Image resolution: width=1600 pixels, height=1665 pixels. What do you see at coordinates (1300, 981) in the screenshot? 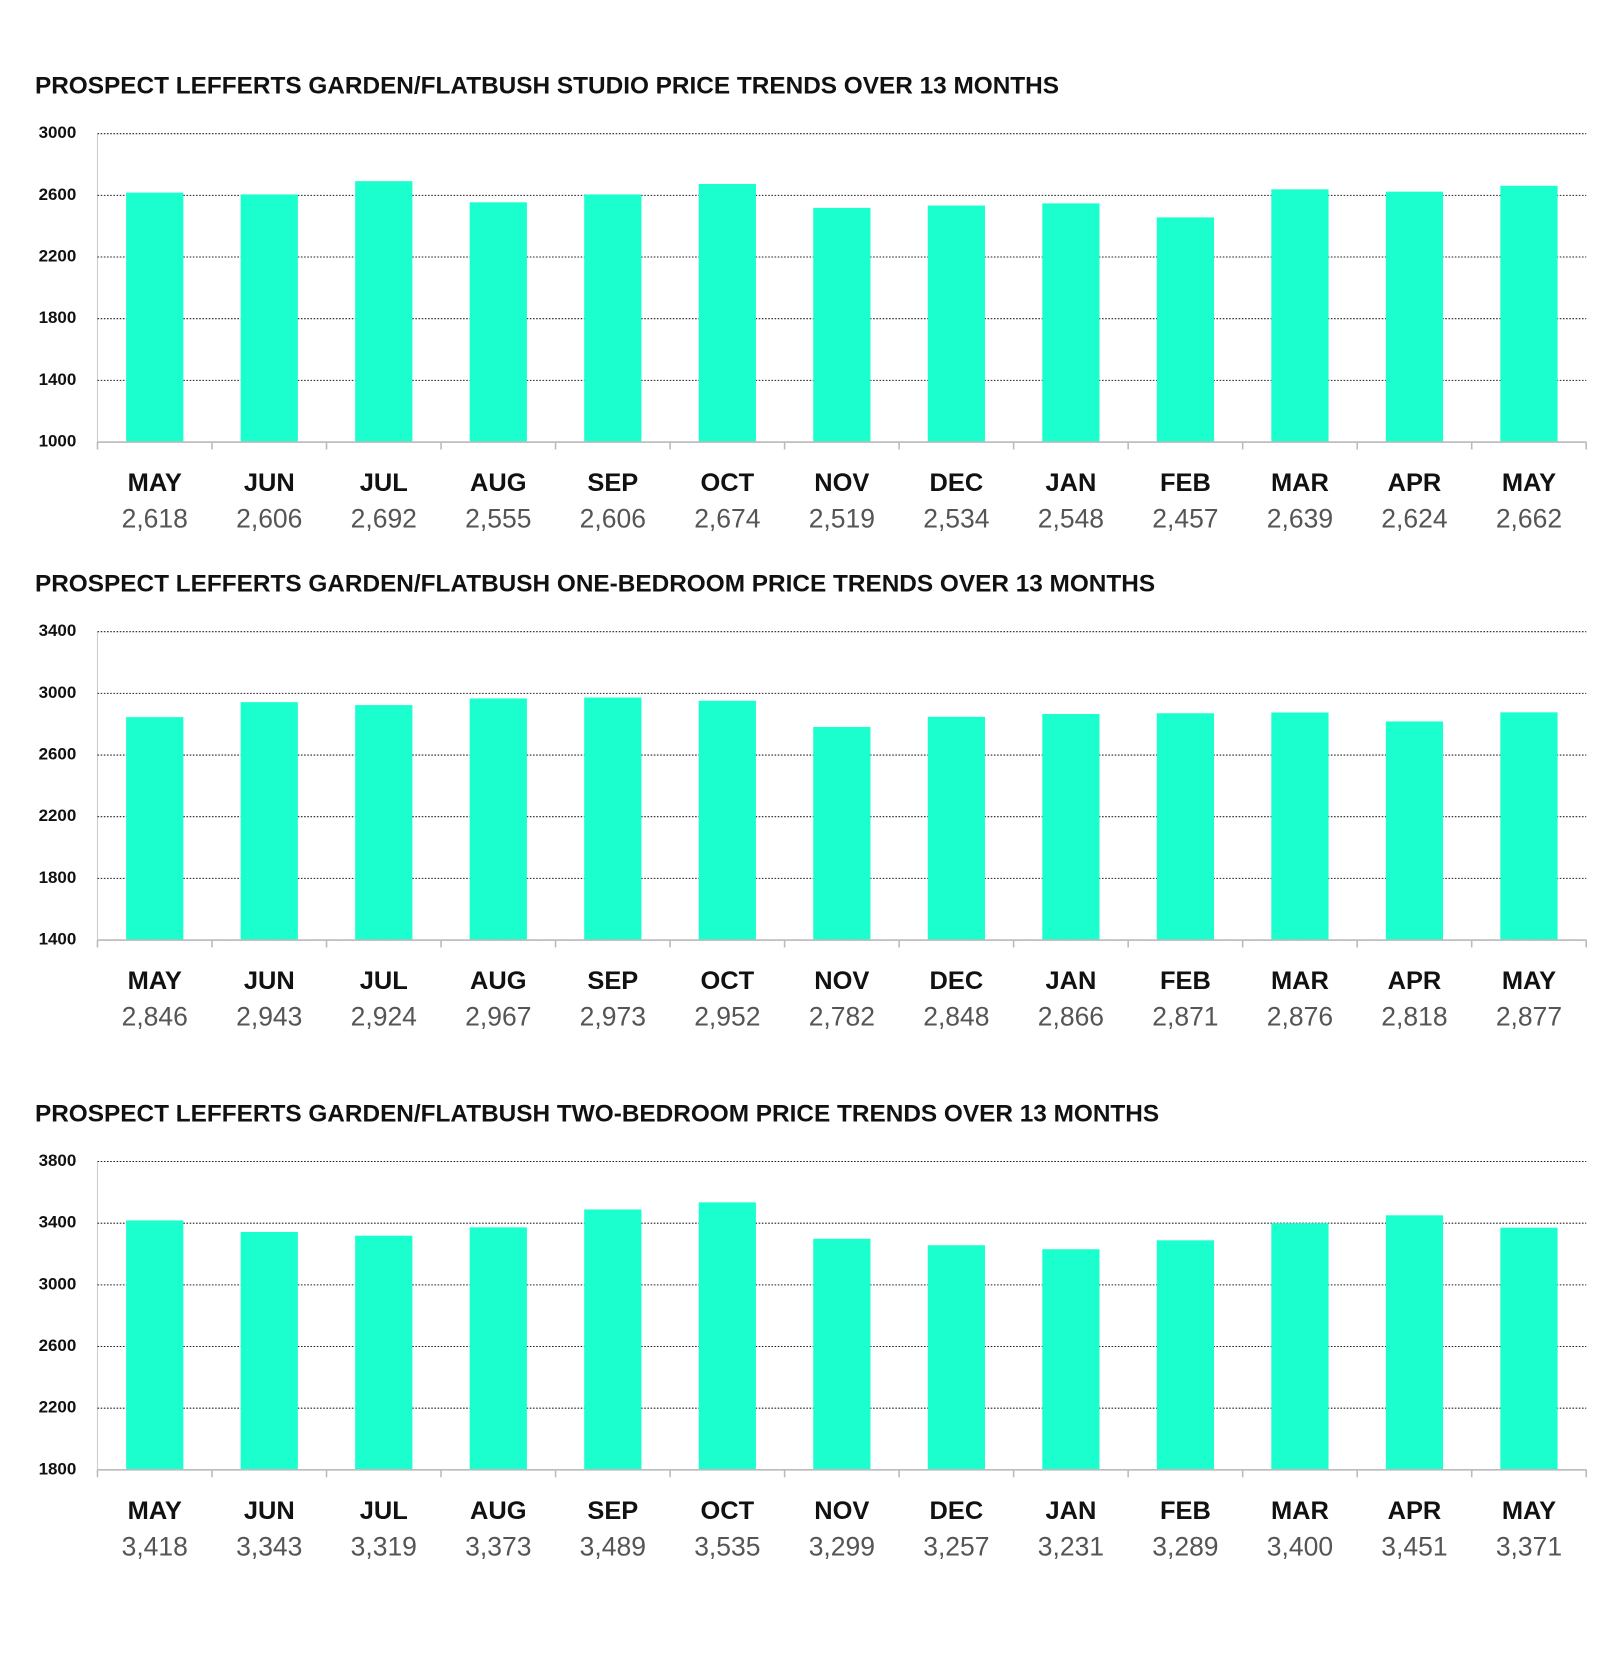
I see `x-tick-label: MAR` at bounding box center [1300, 981].